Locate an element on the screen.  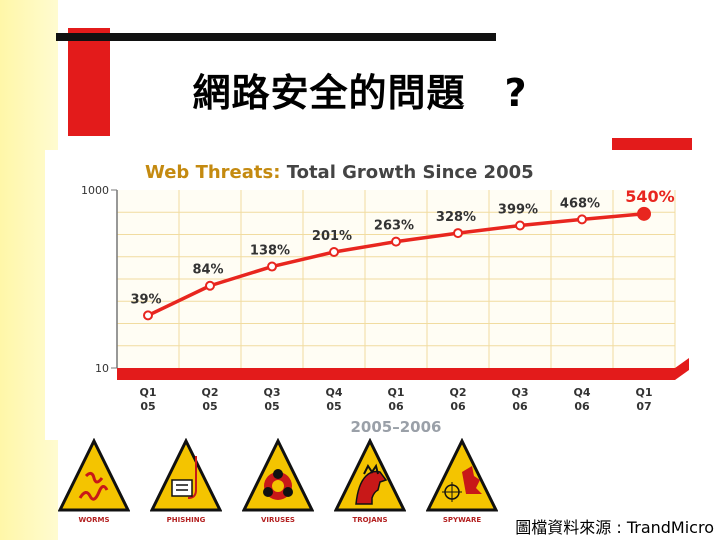
y-tick-label: 1000 is located at coordinates (95, 190).